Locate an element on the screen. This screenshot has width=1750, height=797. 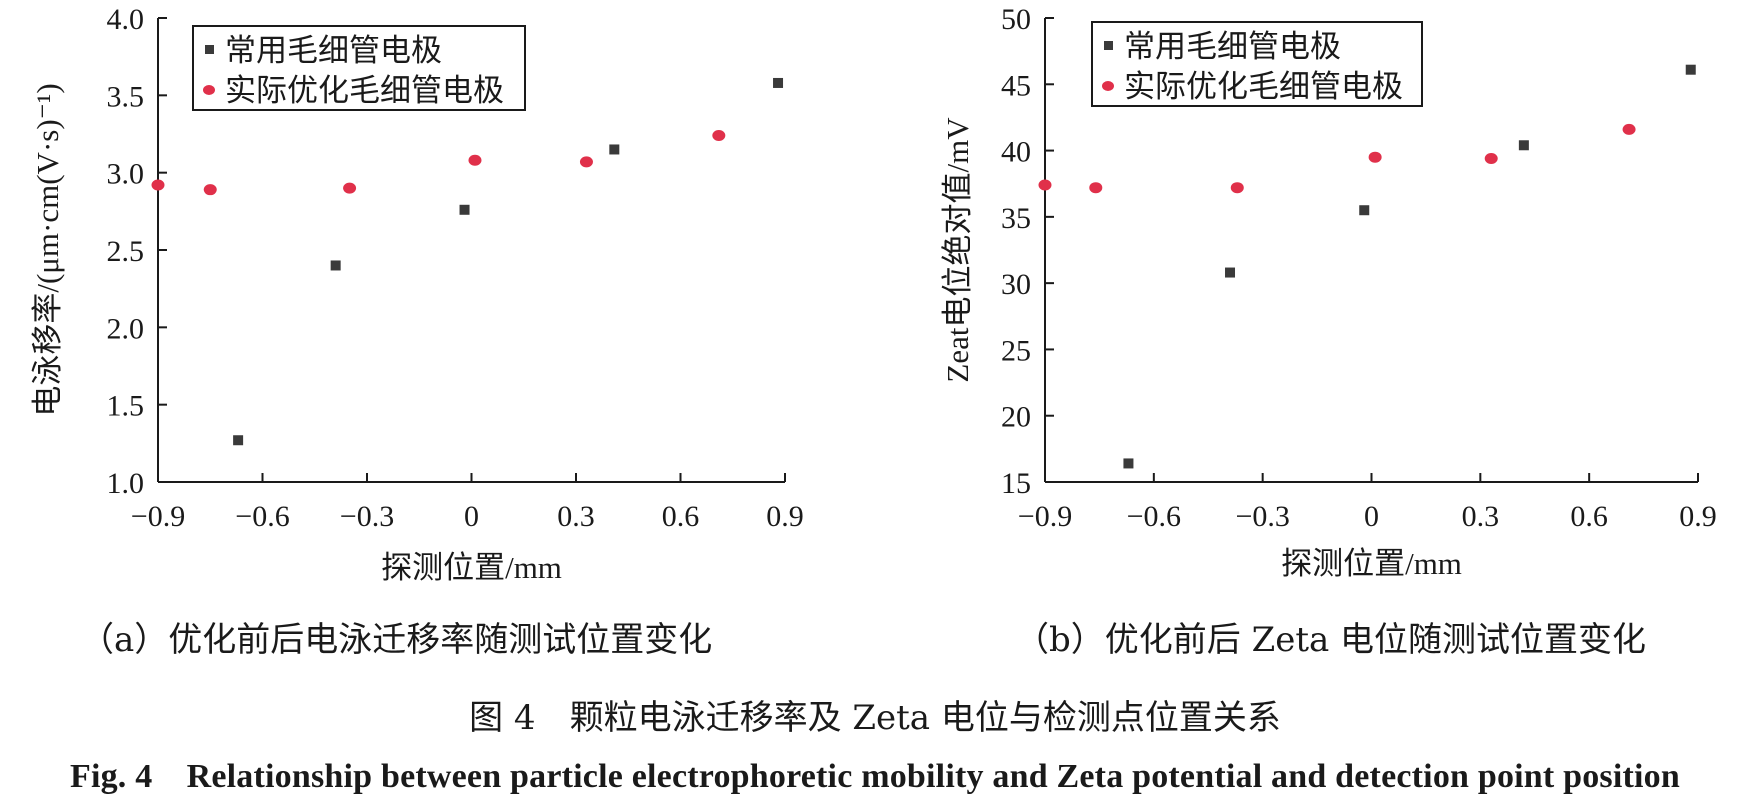
figure-caption-cn: 图 4 颗粒电泳迁移率及 Zeta 电位与检测点位置关系 is located at coordinates (875, 718).